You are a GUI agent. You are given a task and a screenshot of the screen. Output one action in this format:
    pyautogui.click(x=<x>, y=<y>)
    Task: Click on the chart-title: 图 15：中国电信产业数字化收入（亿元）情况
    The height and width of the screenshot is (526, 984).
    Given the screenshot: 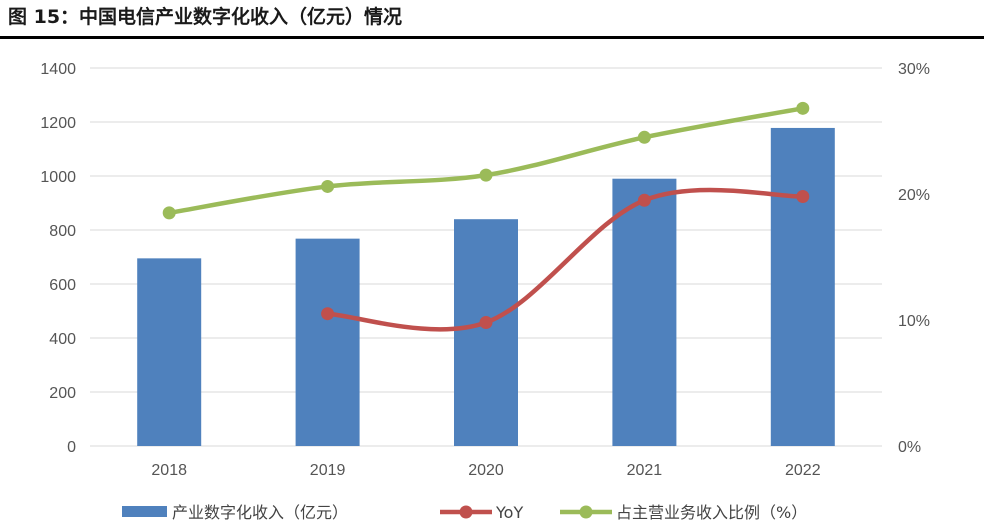 What is the action you would take?
    pyautogui.click(x=205, y=17)
    